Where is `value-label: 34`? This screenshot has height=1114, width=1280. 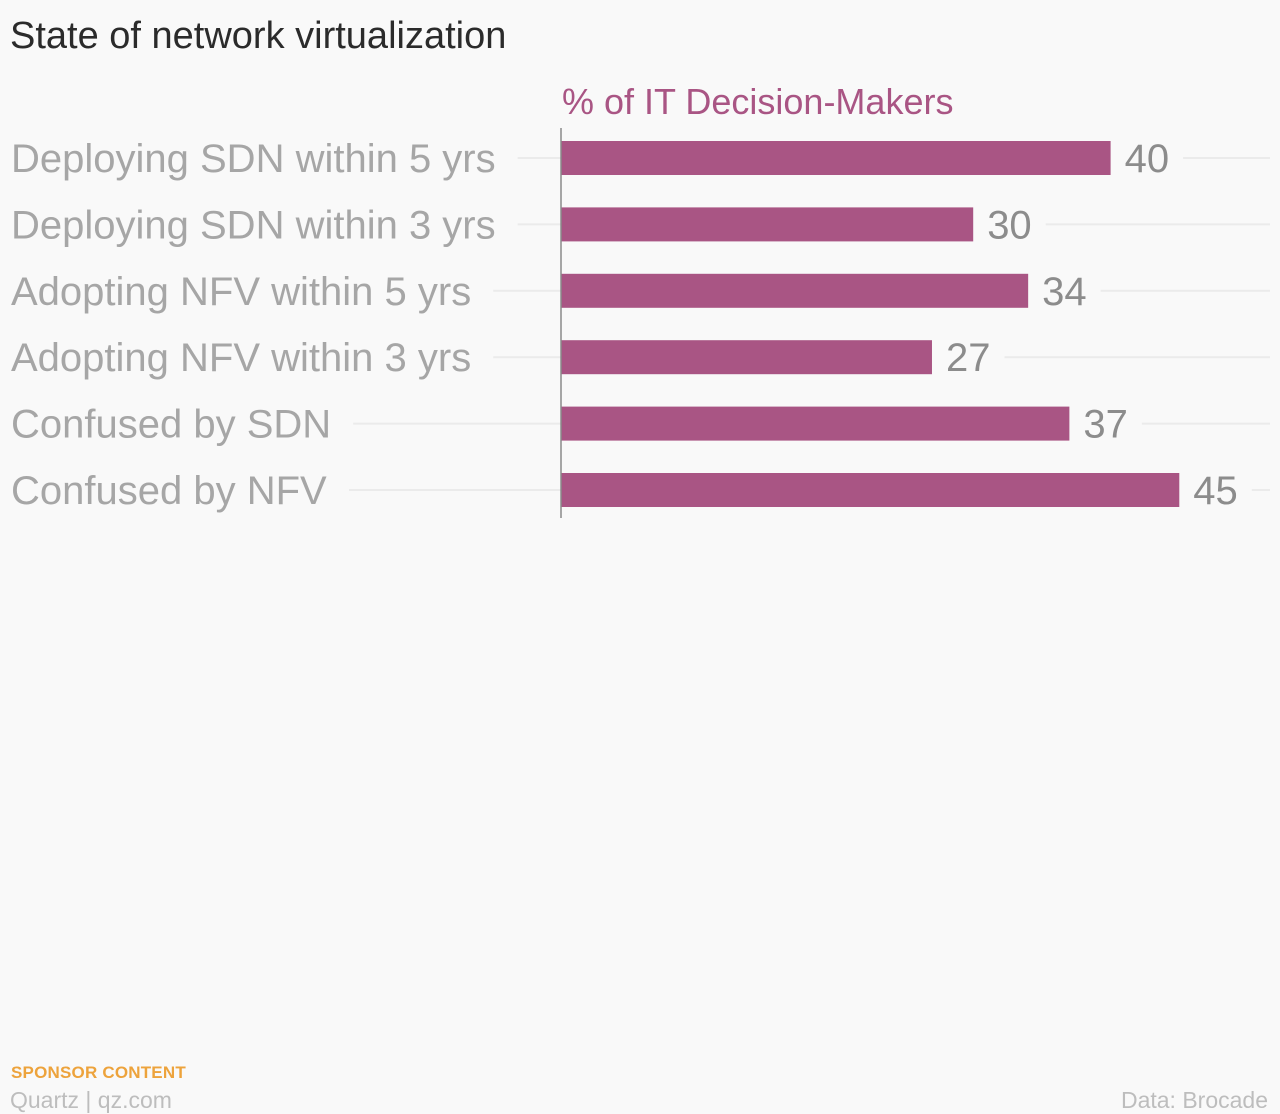 value-label: 34 is located at coordinates (1064, 292).